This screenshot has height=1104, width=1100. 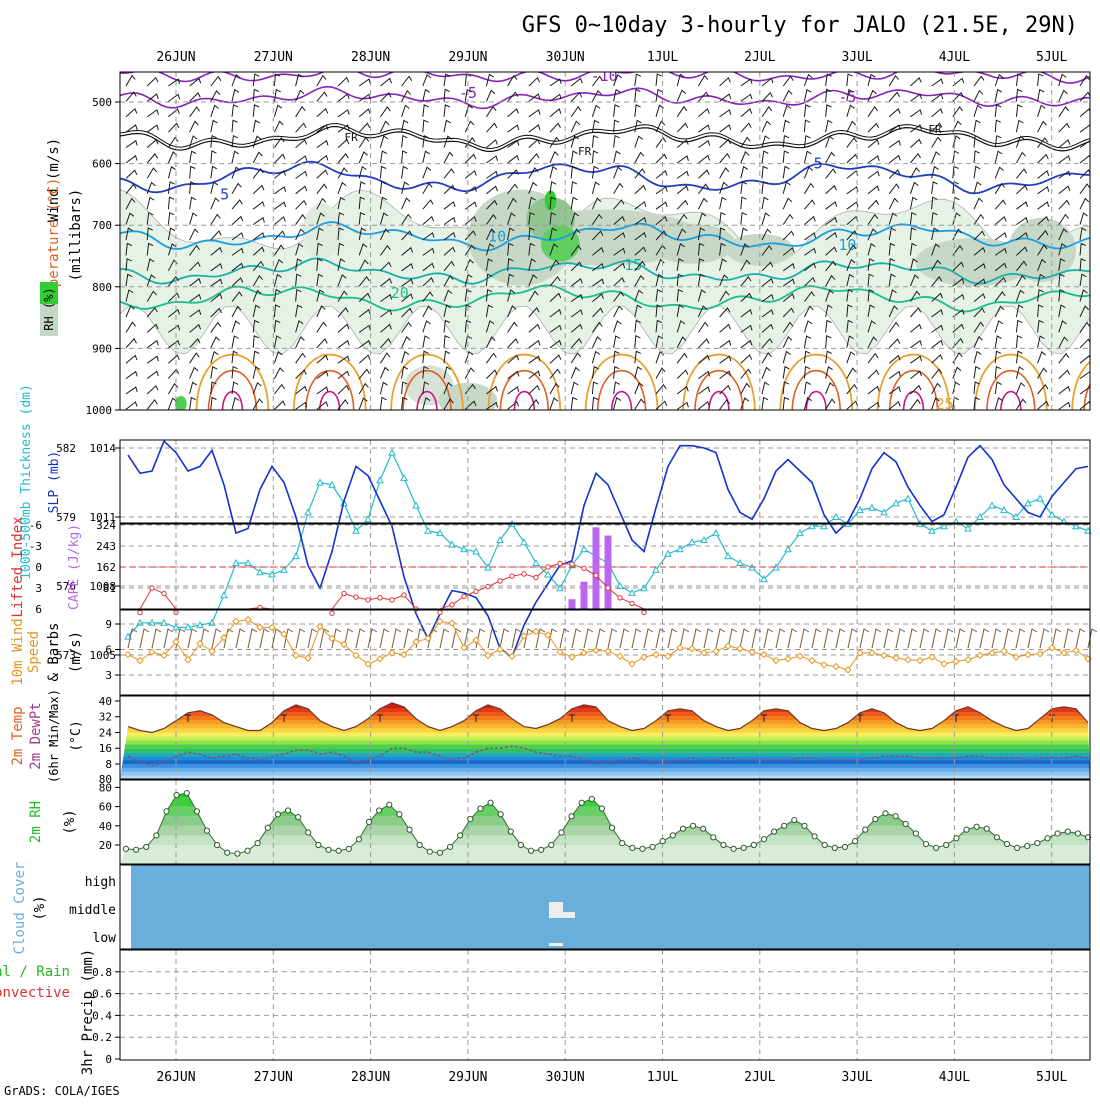 I want to click on cape-tick-label: 162, so click(x=106, y=567).